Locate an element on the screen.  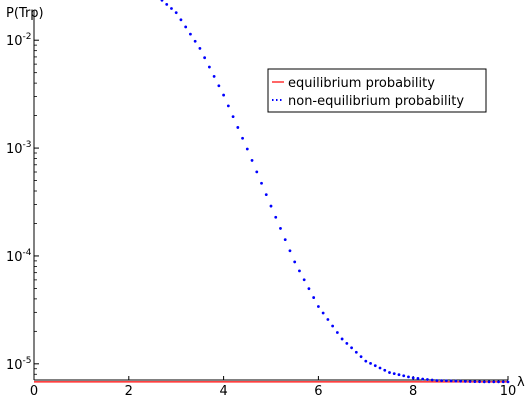
x-axis-label: λ is located at coordinates (521, 382).